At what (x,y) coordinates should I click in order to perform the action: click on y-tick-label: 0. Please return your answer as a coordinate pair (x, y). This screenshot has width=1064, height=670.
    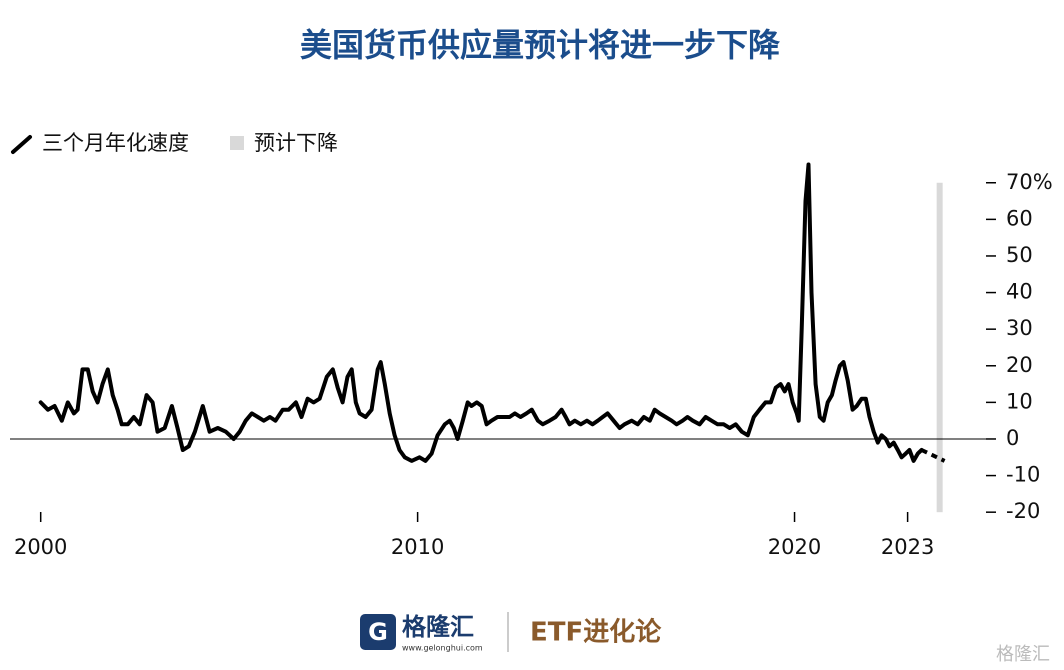
    Looking at the image, I should click on (1012, 438).